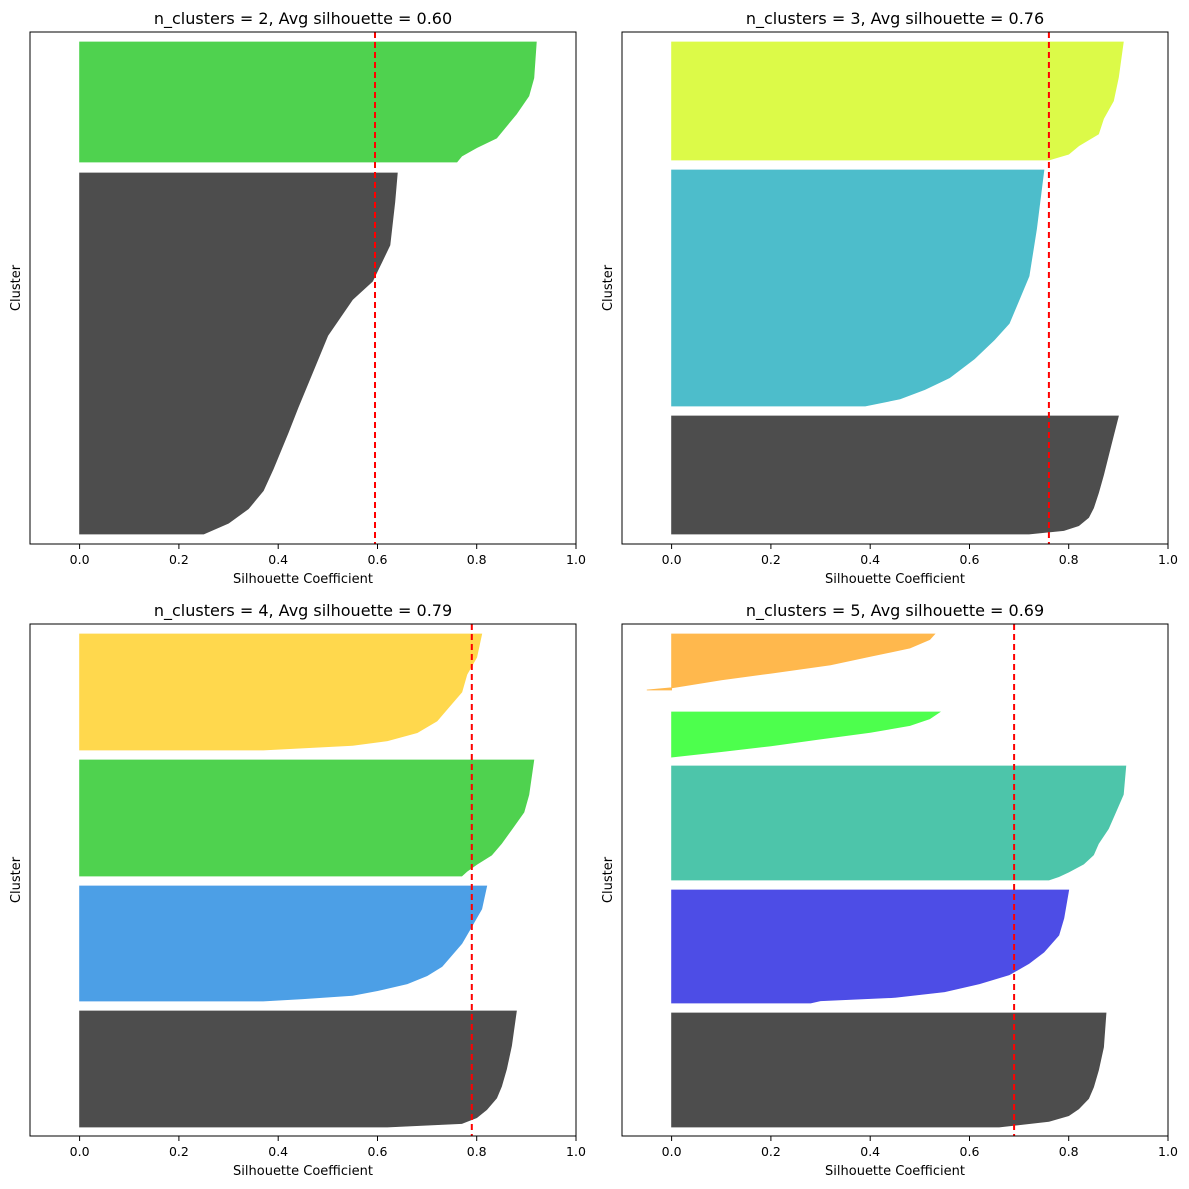 The width and height of the screenshot is (1189, 1189). What do you see at coordinates (303, 19) in the screenshot?
I see `panel-title: n_clusters = 2, Avg silhouette = 0.60` at bounding box center [303, 19].